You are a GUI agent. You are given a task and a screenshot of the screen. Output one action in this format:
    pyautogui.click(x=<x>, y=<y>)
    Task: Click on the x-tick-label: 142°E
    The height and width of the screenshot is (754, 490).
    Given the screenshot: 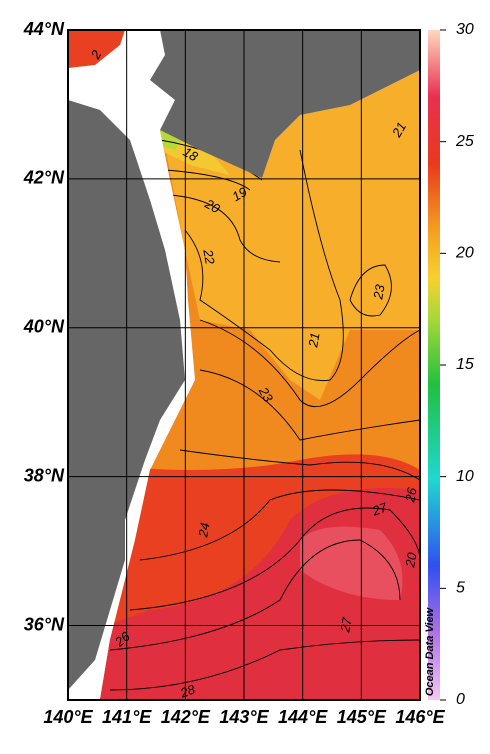 What is the action you would take?
    pyautogui.click(x=186, y=717)
    